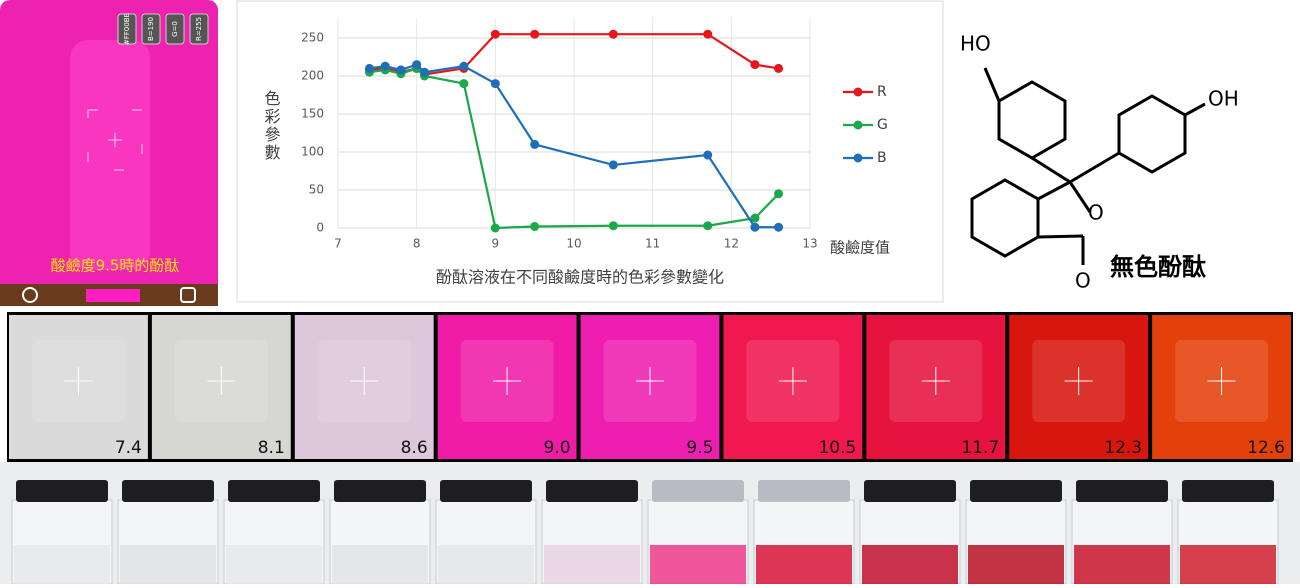  I want to click on y-tick-label: 100, so click(312, 152).